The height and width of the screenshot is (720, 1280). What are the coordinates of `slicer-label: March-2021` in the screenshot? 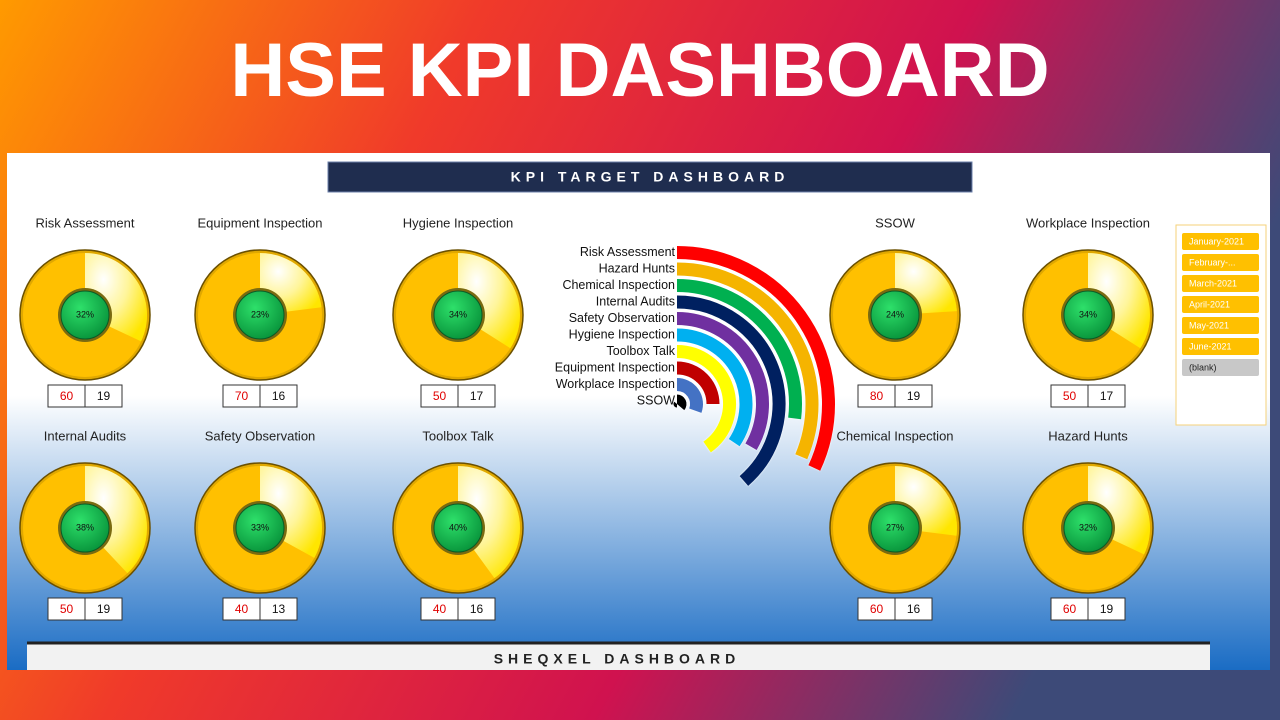 It's located at (1213, 283).